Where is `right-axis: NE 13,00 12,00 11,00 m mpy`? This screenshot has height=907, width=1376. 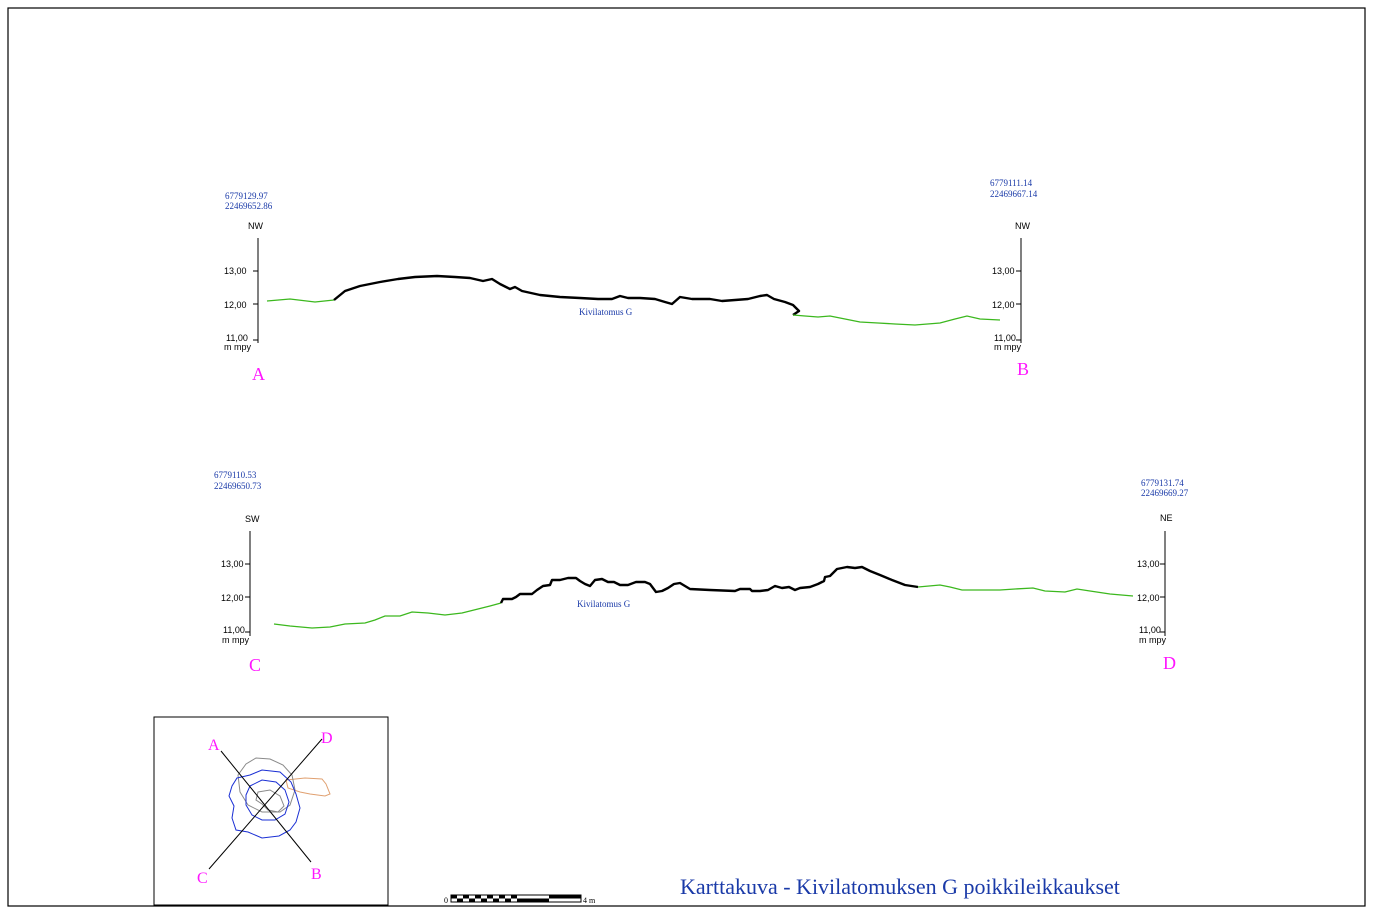
right-axis: NE 13,00 12,00 11,00 m mpy is located at coordinates (1155, 579).